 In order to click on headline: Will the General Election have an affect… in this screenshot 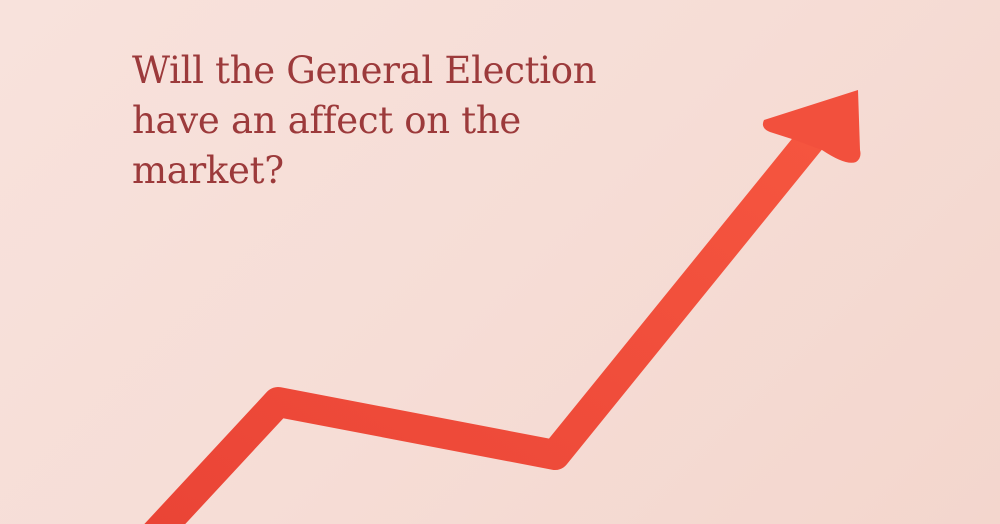, I will do `click(364, 121)`.